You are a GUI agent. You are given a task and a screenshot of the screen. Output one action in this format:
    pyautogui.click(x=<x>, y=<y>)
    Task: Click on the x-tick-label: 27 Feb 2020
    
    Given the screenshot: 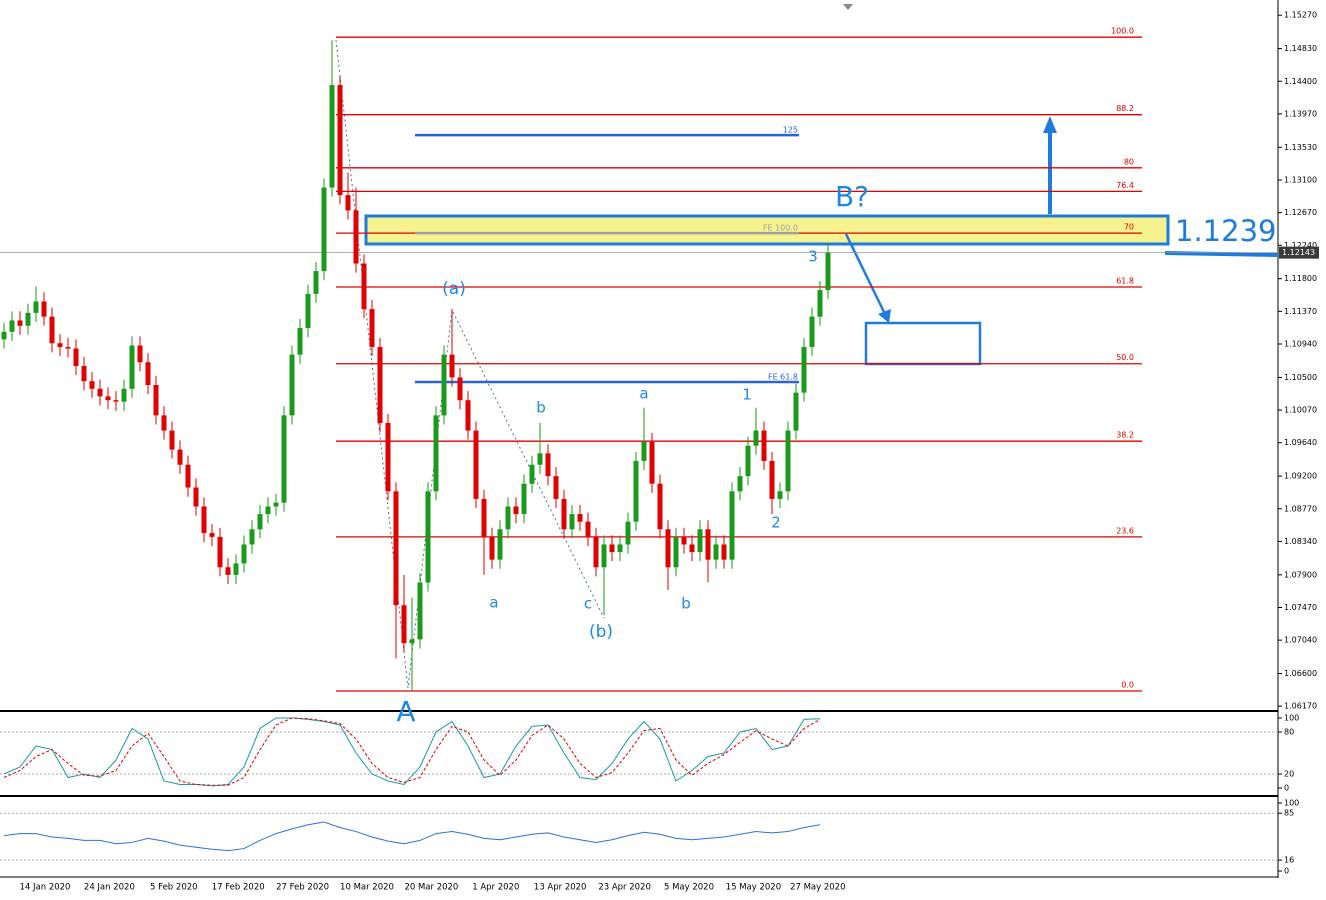 What is the action you would take?
    pyautogui.click(x=302, y=888)
    